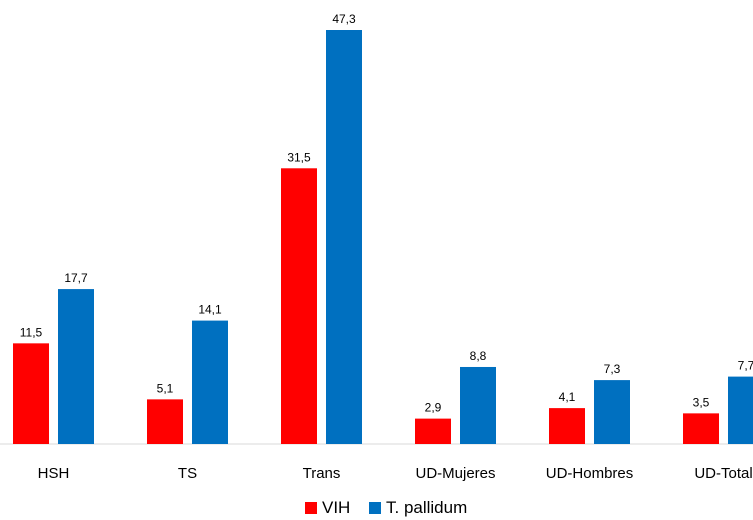 The width and height of the screenshot is (753, 520). Describe the element at coordinates (567, 426) in the screenshot. I see `bar-vih-ud-hombres` at that location.